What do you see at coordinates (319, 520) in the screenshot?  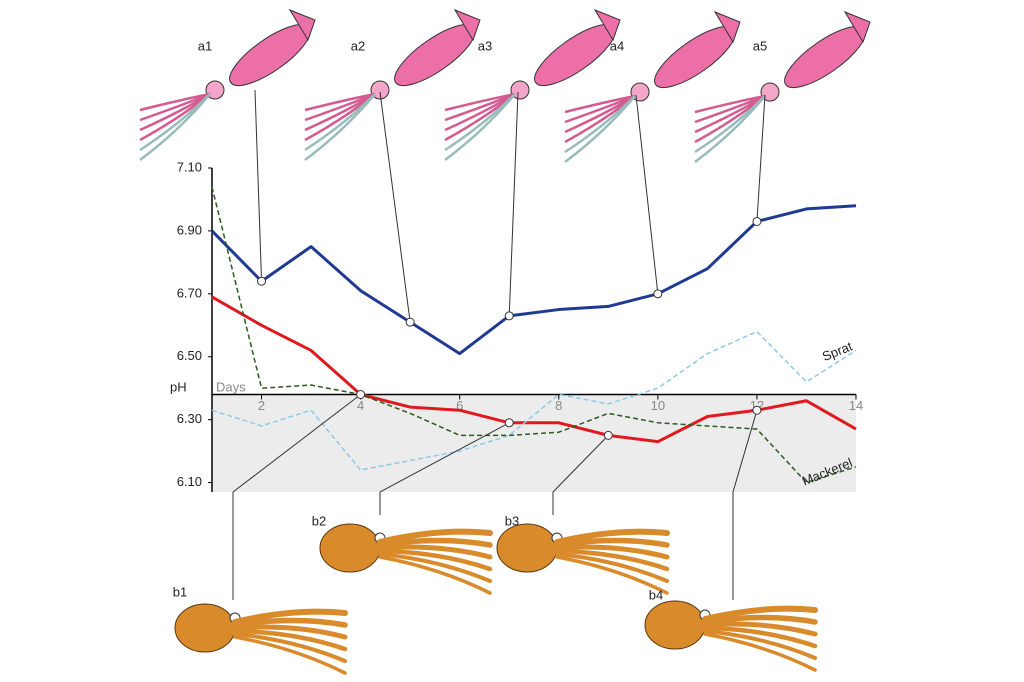 I see `panel-label: b2` at bounding box center [319, 520].